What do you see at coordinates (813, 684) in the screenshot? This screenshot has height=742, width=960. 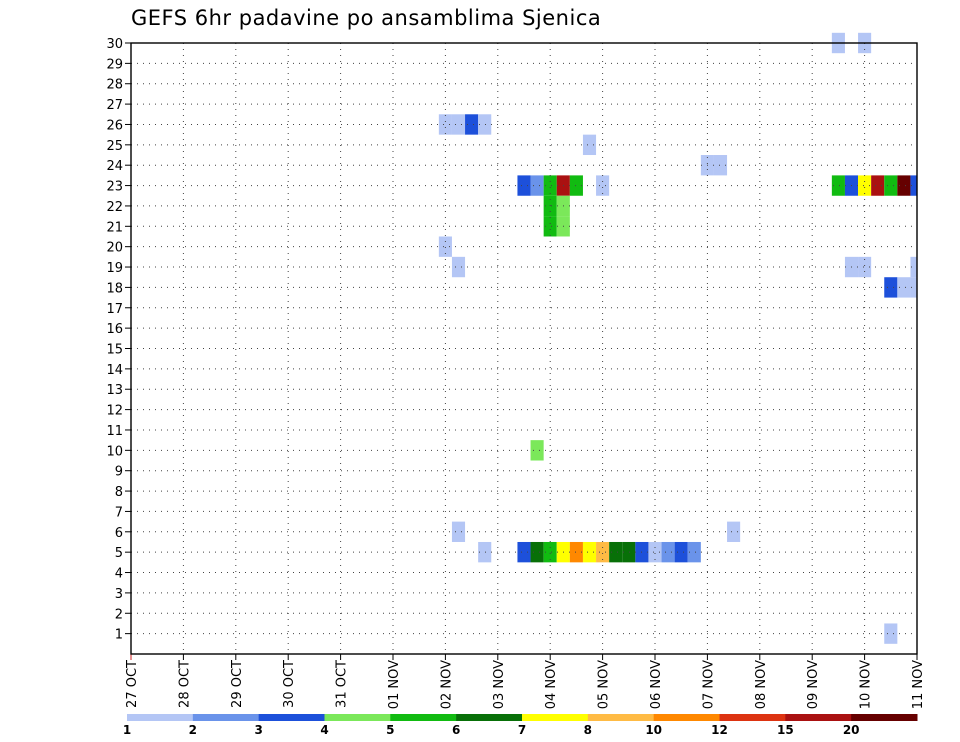 I see `x-tick-label: 09 NOV` at bounding box center [813, 684].